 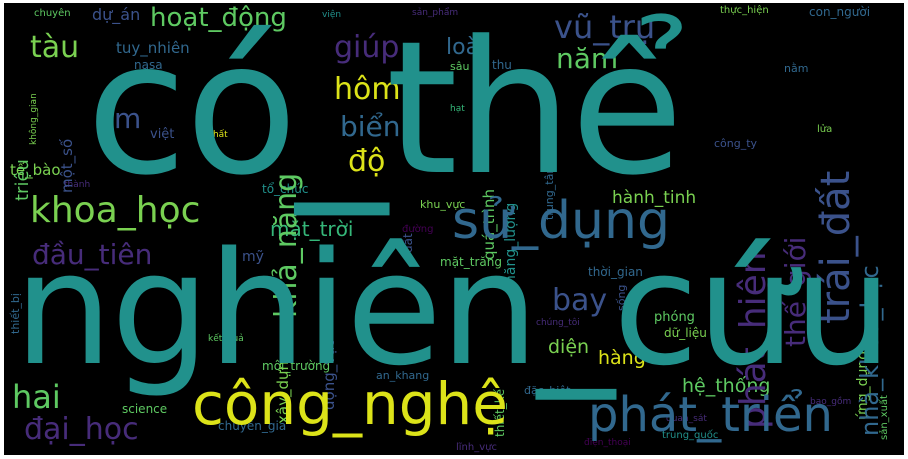 I want to click on word-dau-tien: đầu_tiên, so click(x=92, y=254).